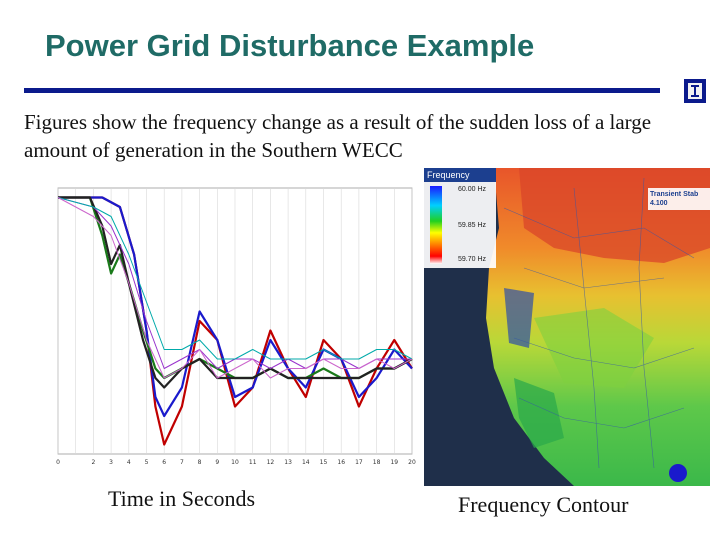 The image size is (720, 540). Describe the element at coordinates (111, 462) in the screenshot. I see `x-tick-label: 3` at that location.